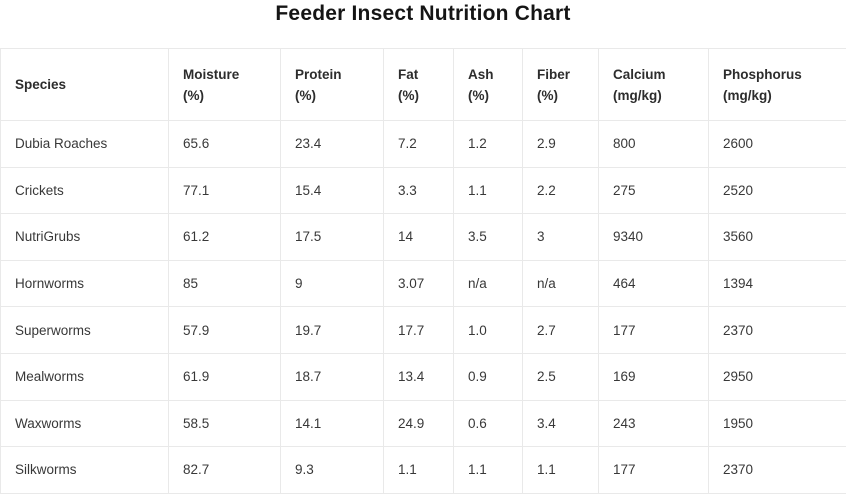  What do you see at coordinates (777, 237) in the screenshot?
I see `value-cell: 3560` at bounding box center [777, 237].